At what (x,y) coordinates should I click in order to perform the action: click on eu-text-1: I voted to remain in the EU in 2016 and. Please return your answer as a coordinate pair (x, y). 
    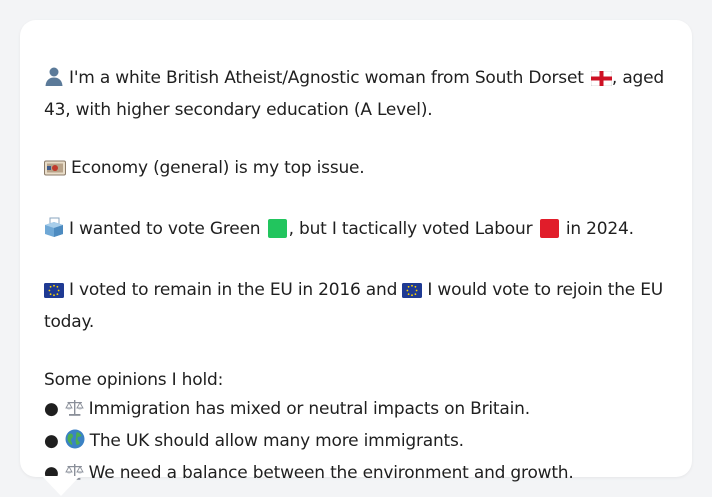
    Looking at the image, I should click on (233, 290).